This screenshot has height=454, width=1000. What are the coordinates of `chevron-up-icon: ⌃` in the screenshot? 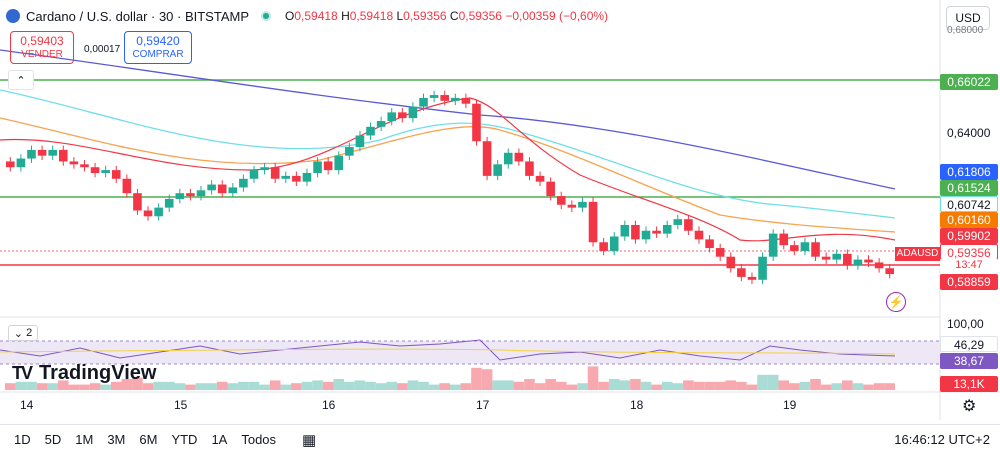 It's located at (21, 80).